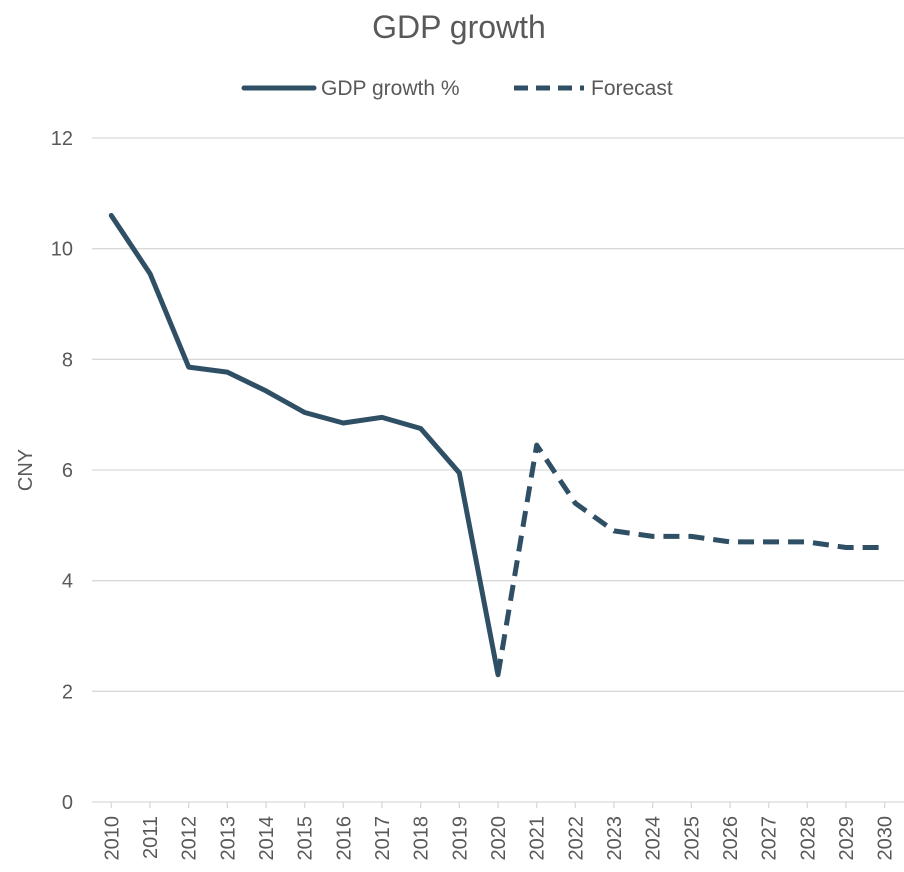  Describe the element at coordinates (731, 838) in the screenshot. I see `x-tick-label: 2026` at that location.